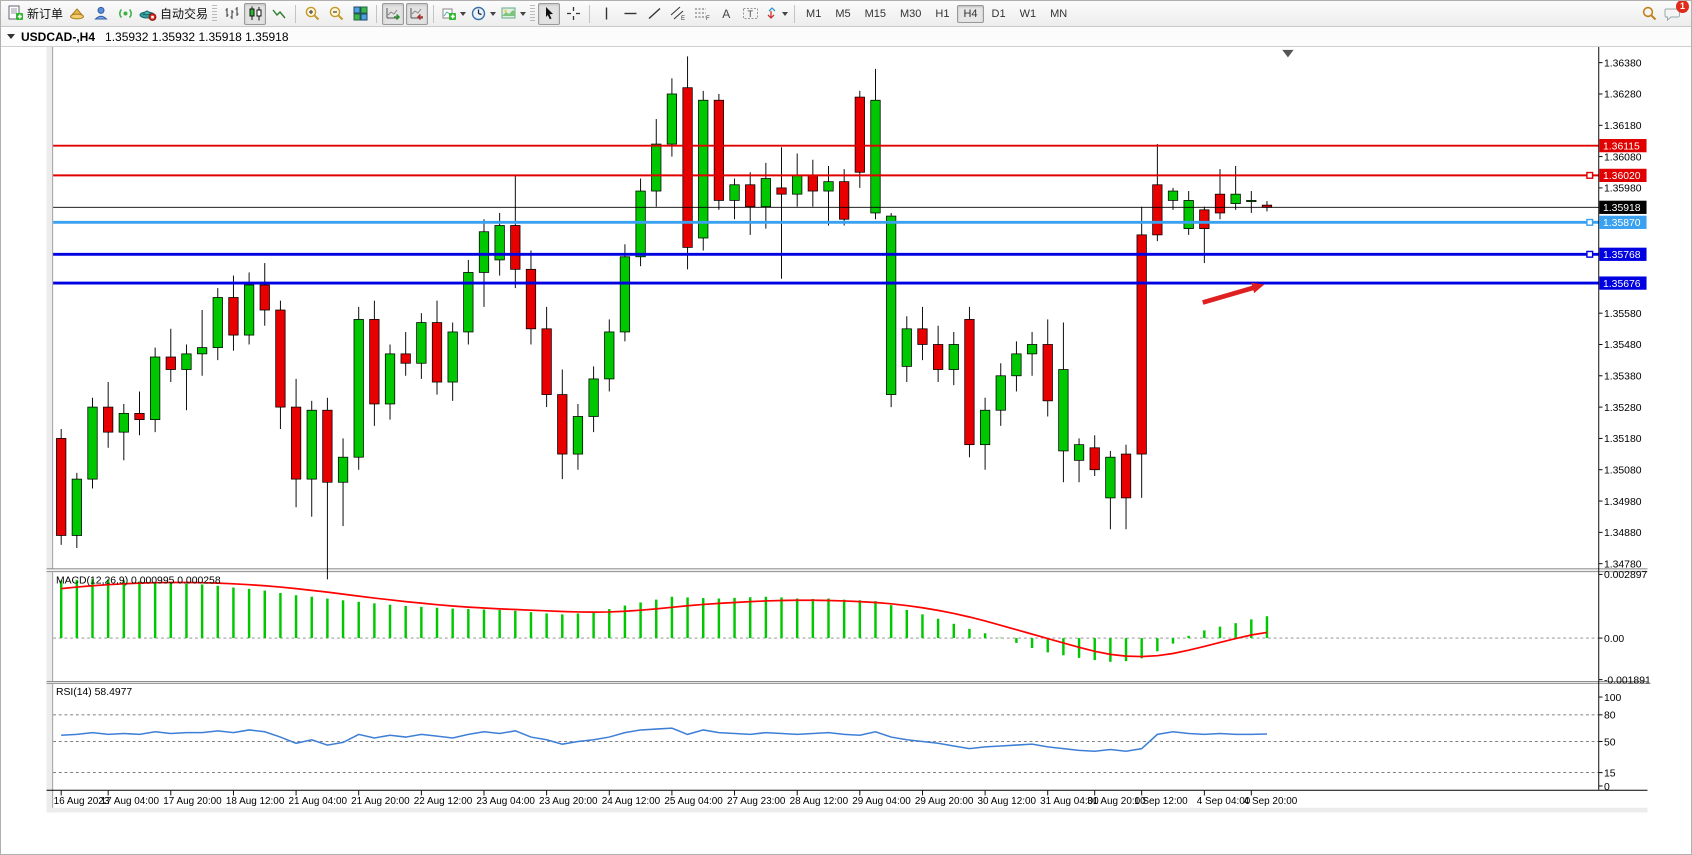 The height and width of the screenshot is (855, 1692). Describe the element at coordinates (1288, 53) in the screenshot. I see `chart-shift-marker` at that location.